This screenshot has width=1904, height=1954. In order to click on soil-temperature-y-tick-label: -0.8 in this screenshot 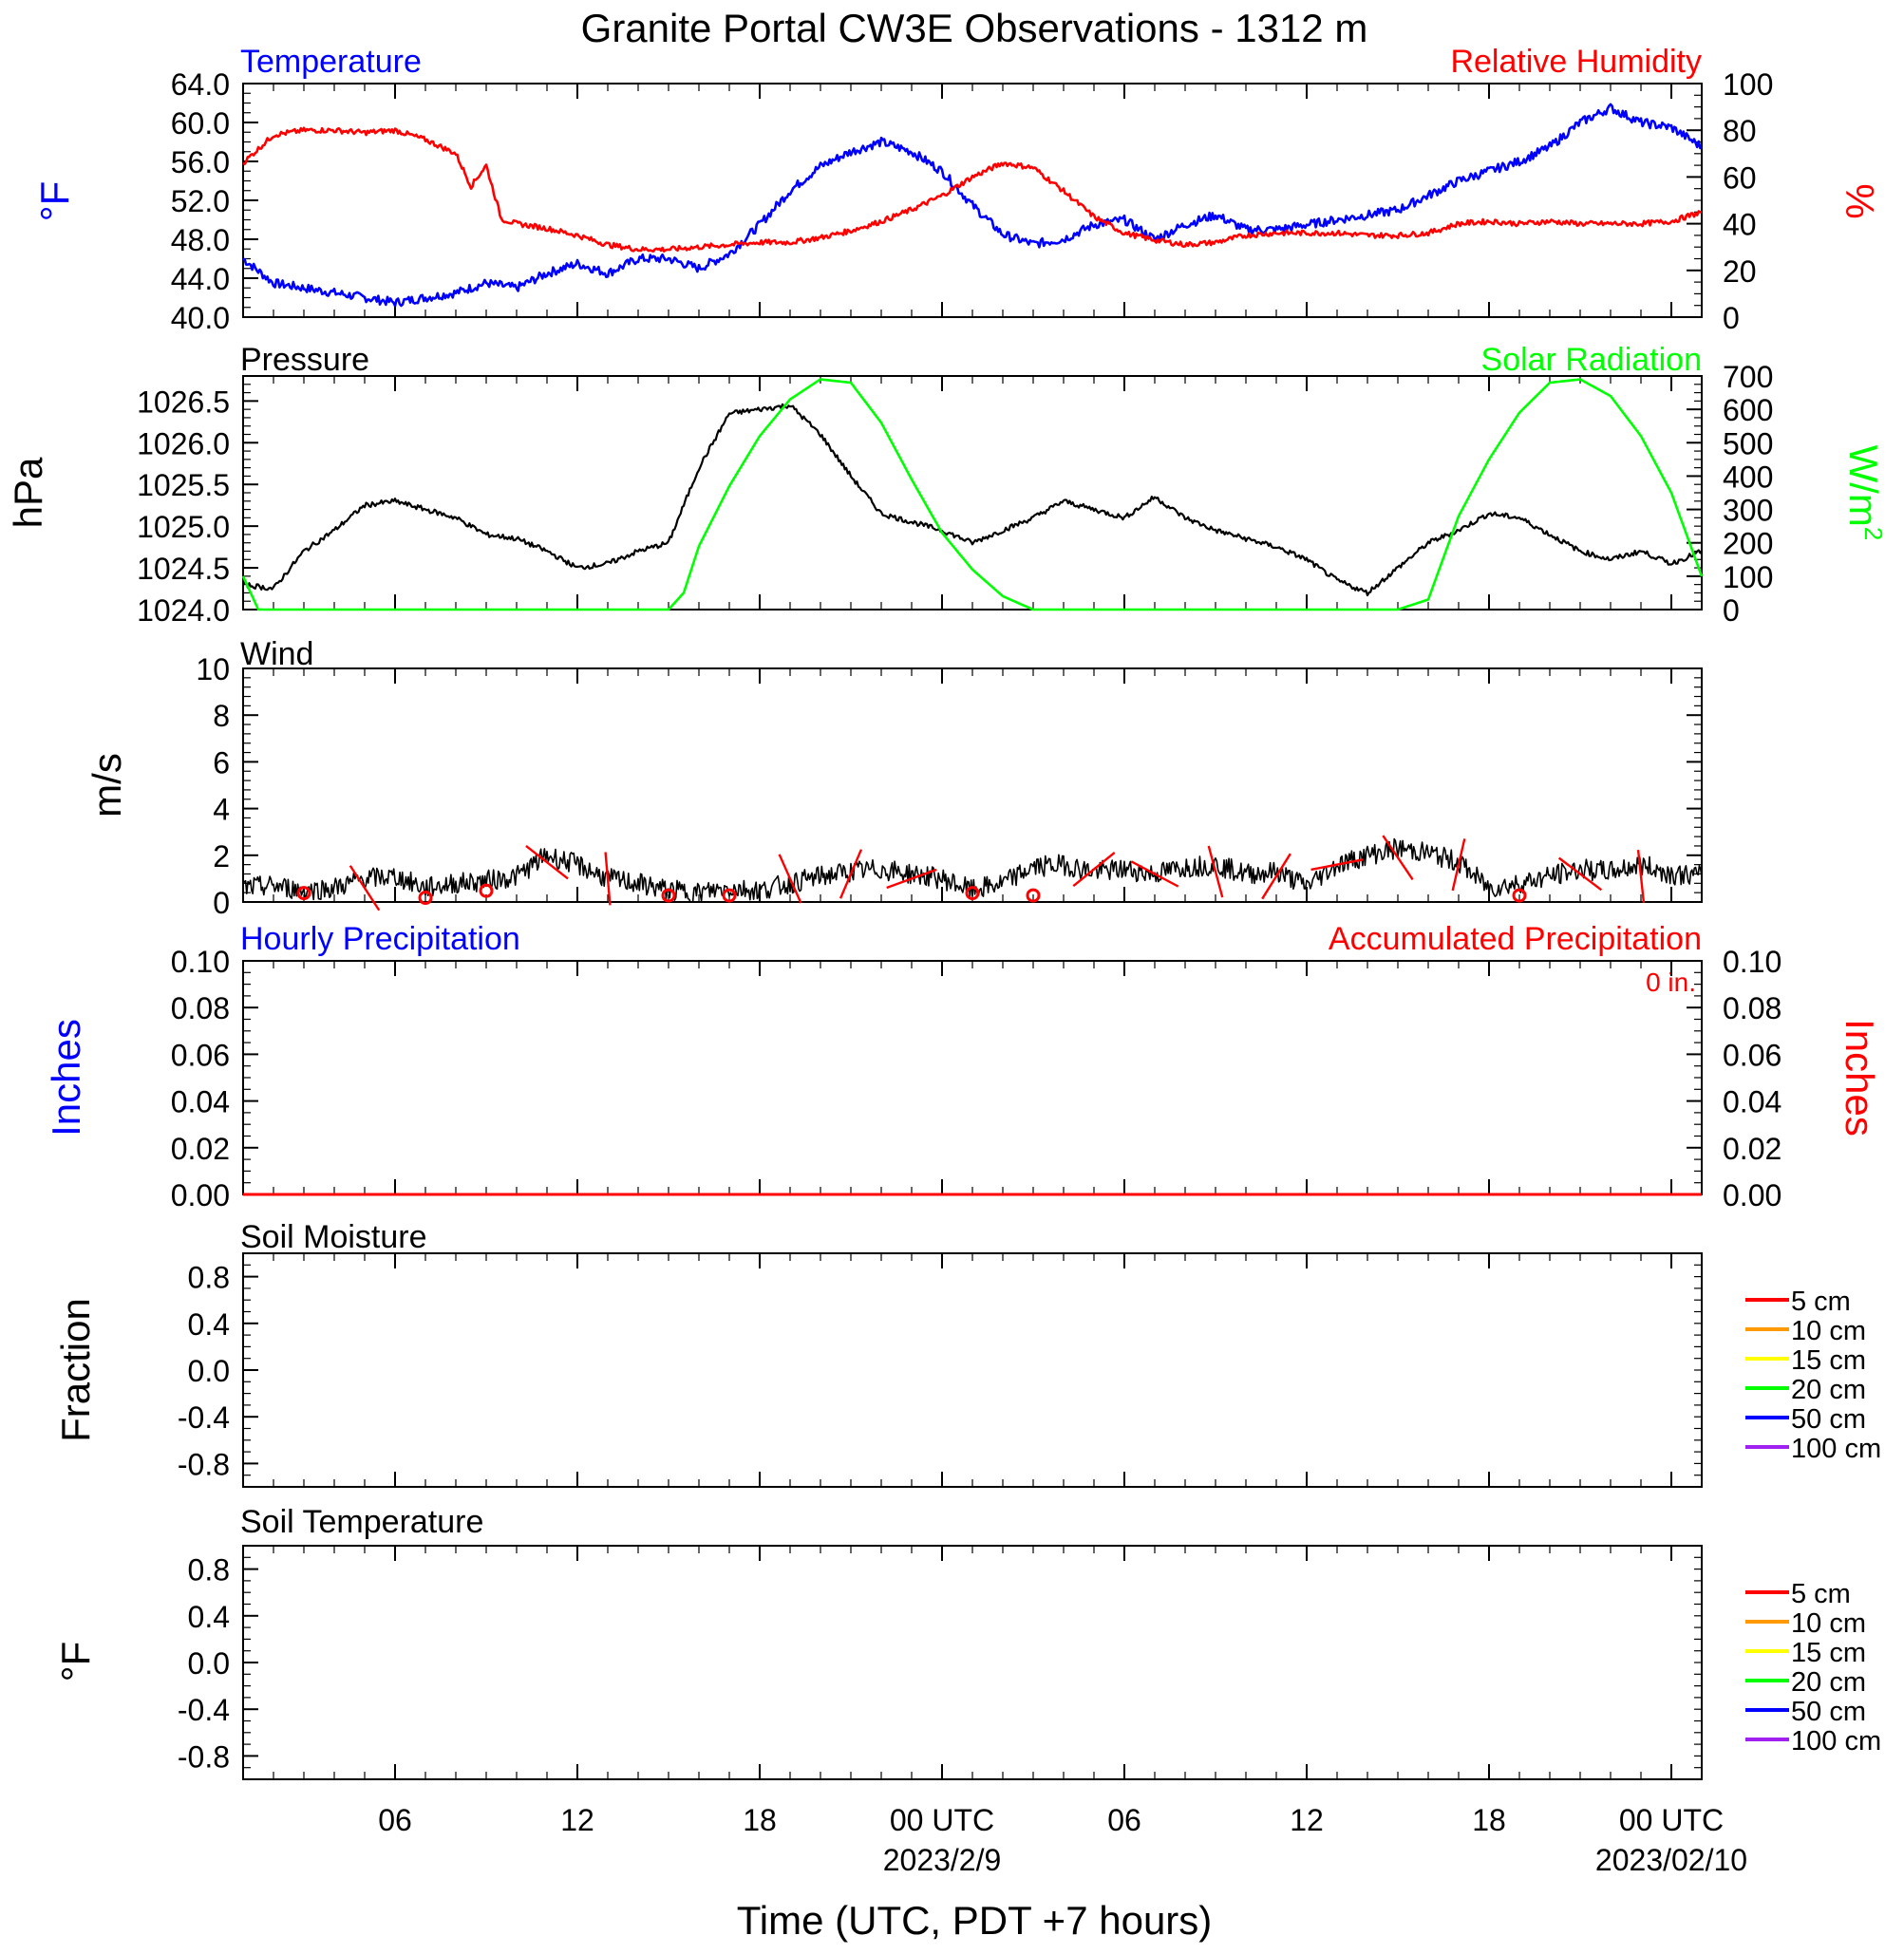, I will do `click(204, 1756)`.